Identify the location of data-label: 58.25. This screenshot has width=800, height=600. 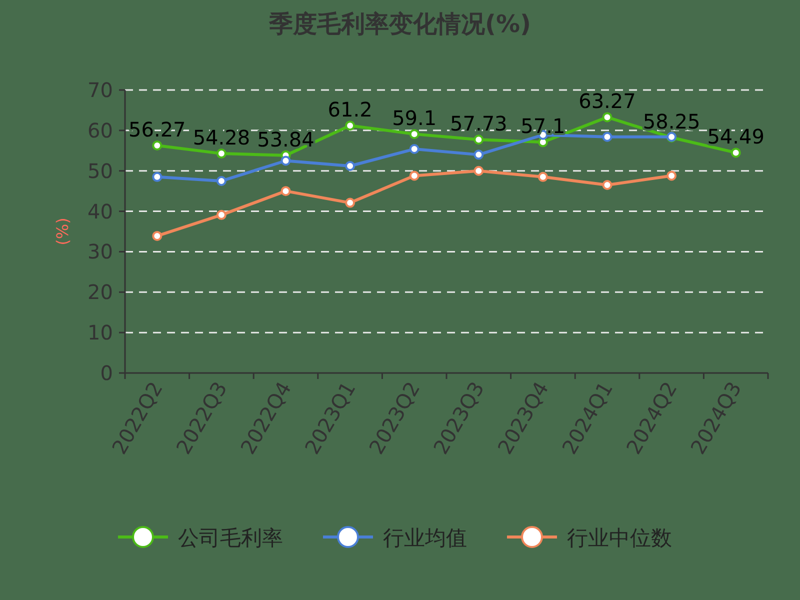
(671, 122).